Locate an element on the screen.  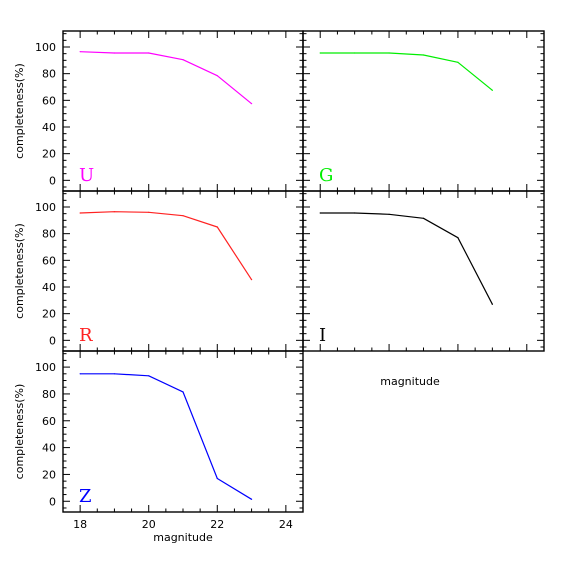
panel-u: 0 20 40 60 80 100 completeness(%) U is located at coordinates (158, 111).